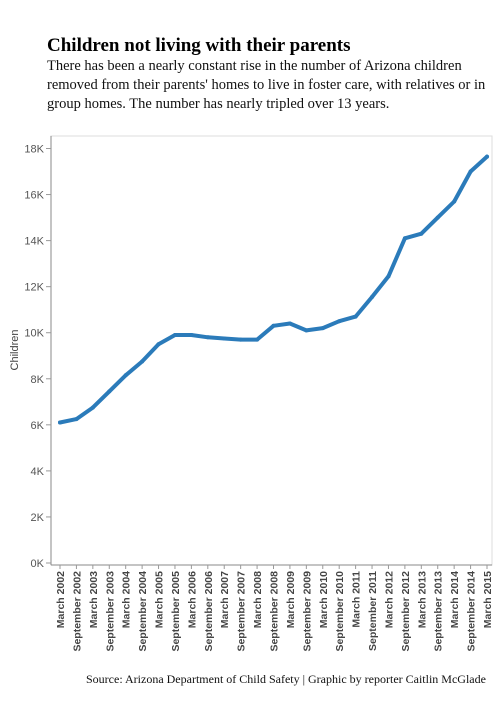 This screenshot has width=502, height=702. I want to click on x-tick-label: September 2002, so click(77, 611).